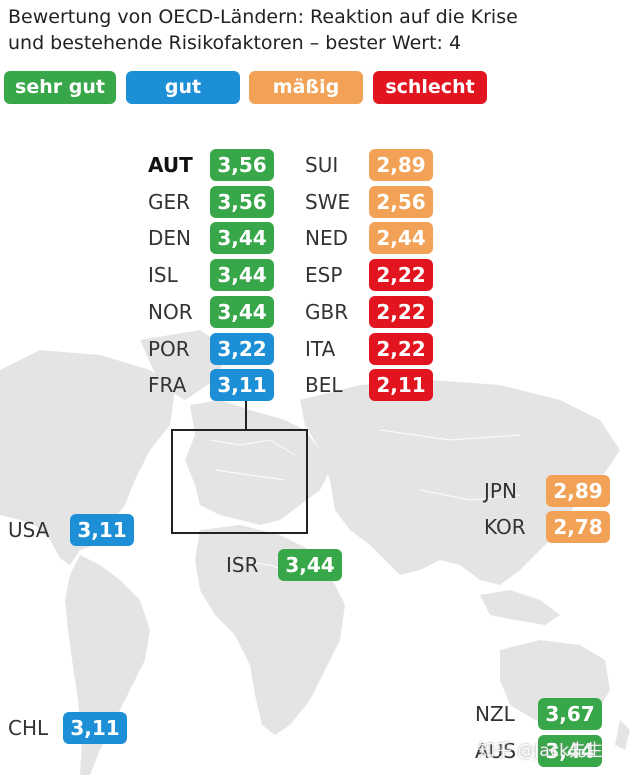 The height and width of the screenshot is (780, 640). Describe the element at coordinates (169, 238) in the screenshot. I see `country-code-den: DEN` at that location.